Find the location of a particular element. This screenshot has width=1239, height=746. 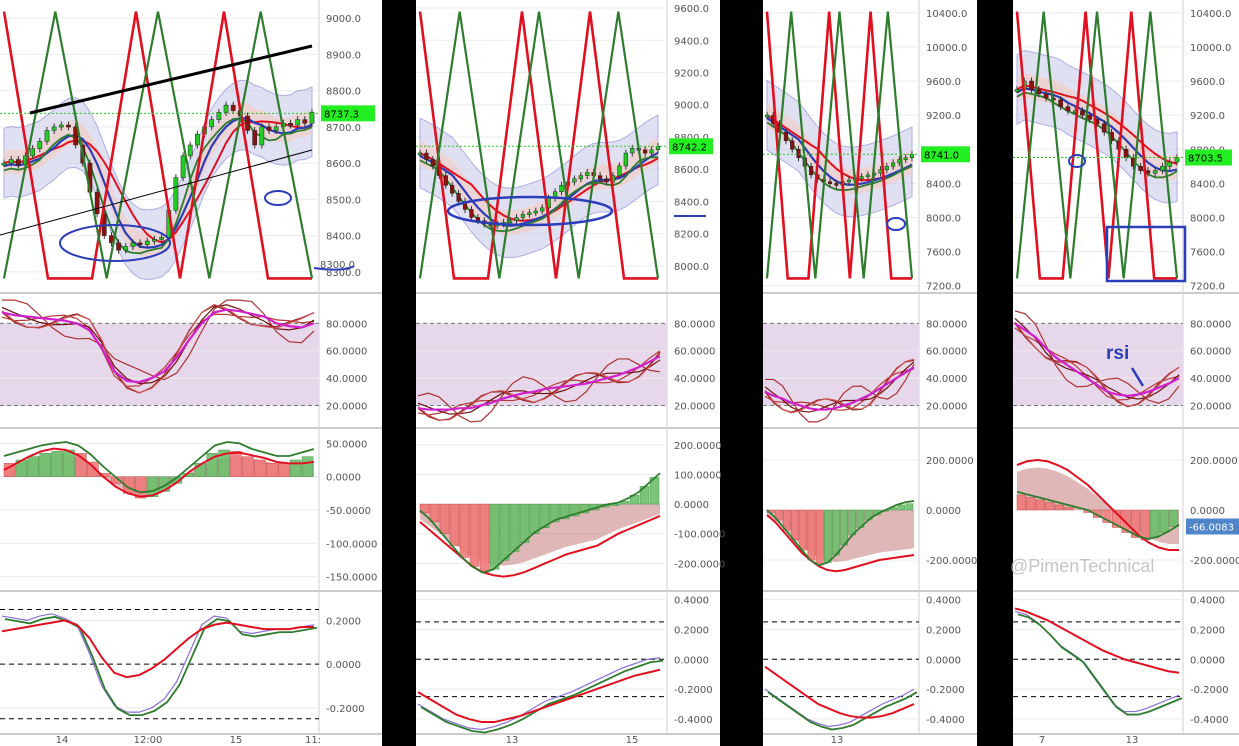

annotation-arrow is located at coordinates (1137, 377).